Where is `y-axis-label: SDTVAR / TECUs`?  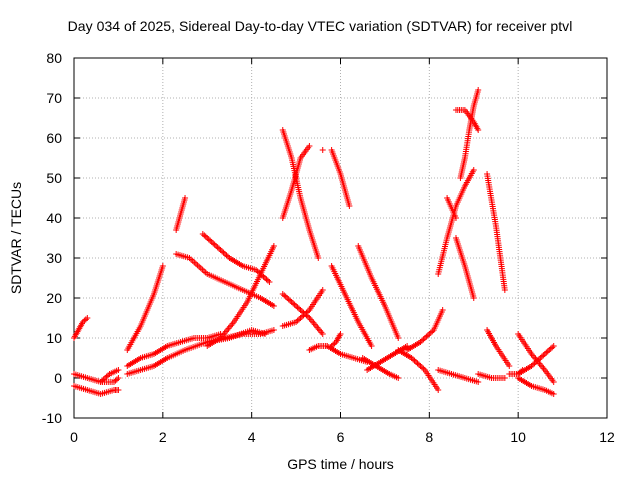 y-axis-label: SDTVAR / TECUs is located at coordinates (16, 238).